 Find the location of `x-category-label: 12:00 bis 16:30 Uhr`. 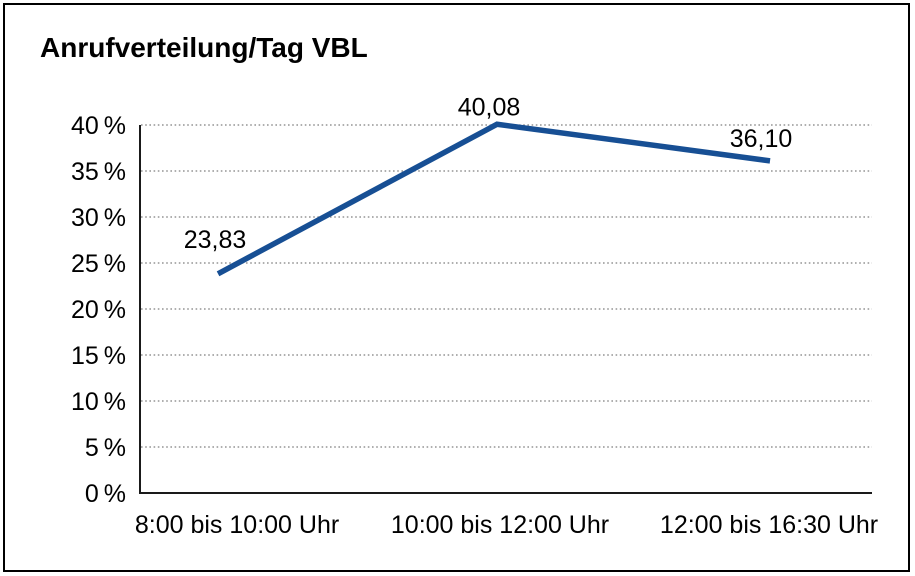

x-category-label: 12:00 bis 16:30 Uhr is located at coordinates (769, 525).